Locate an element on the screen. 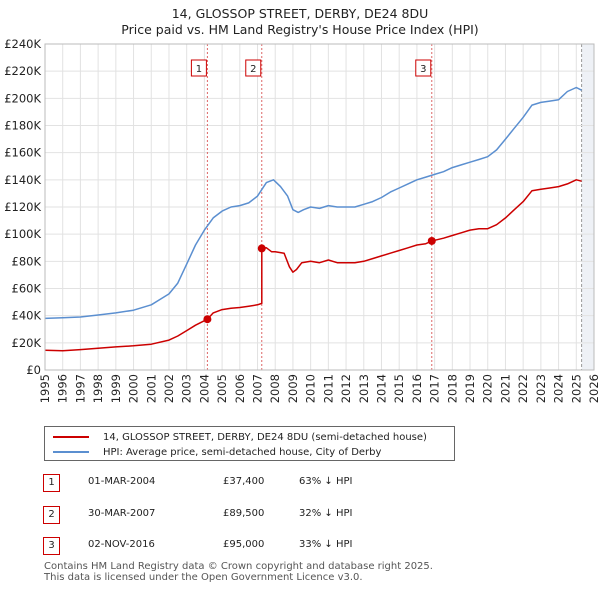  x-tick-label: 2025 is located at coordinates (576, 388).